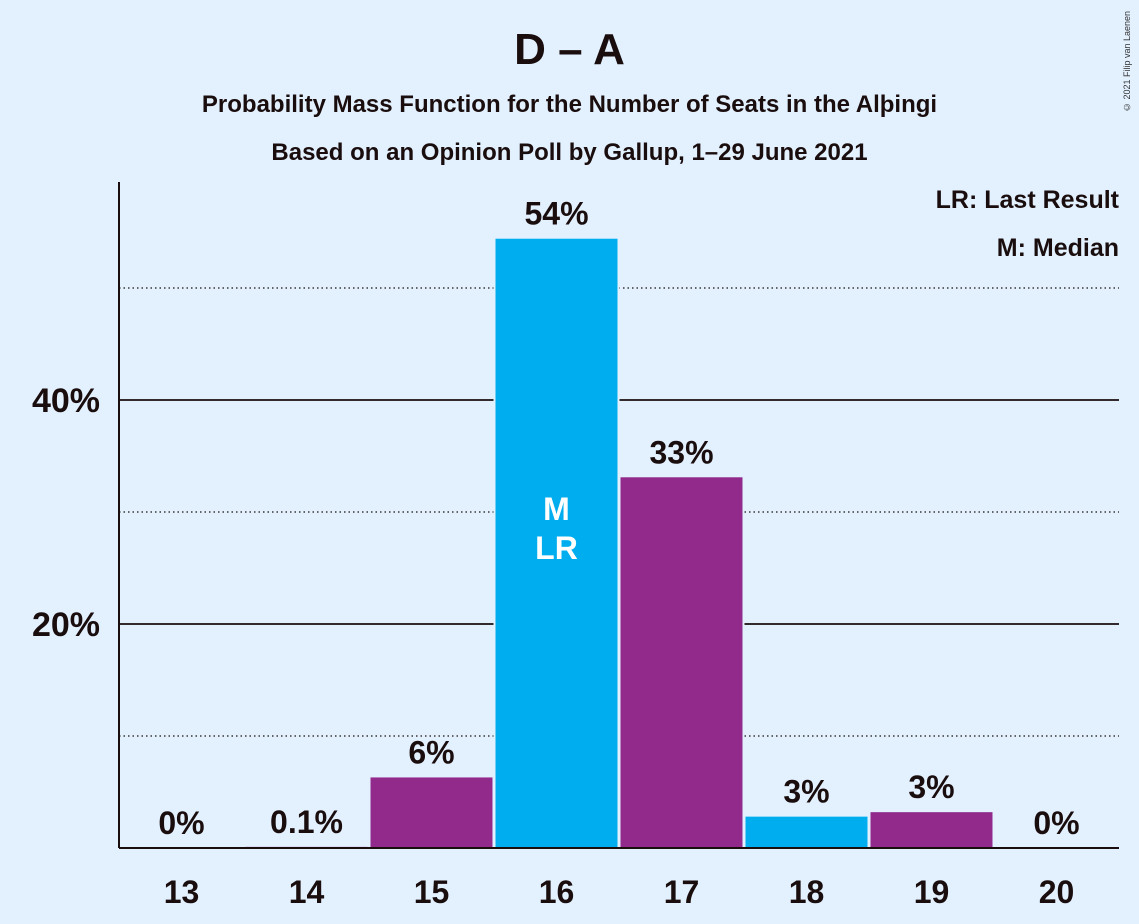  Describe the element at coordinates (557, 892) in the screenshot. I see `x-tick-label: 16` at that location.